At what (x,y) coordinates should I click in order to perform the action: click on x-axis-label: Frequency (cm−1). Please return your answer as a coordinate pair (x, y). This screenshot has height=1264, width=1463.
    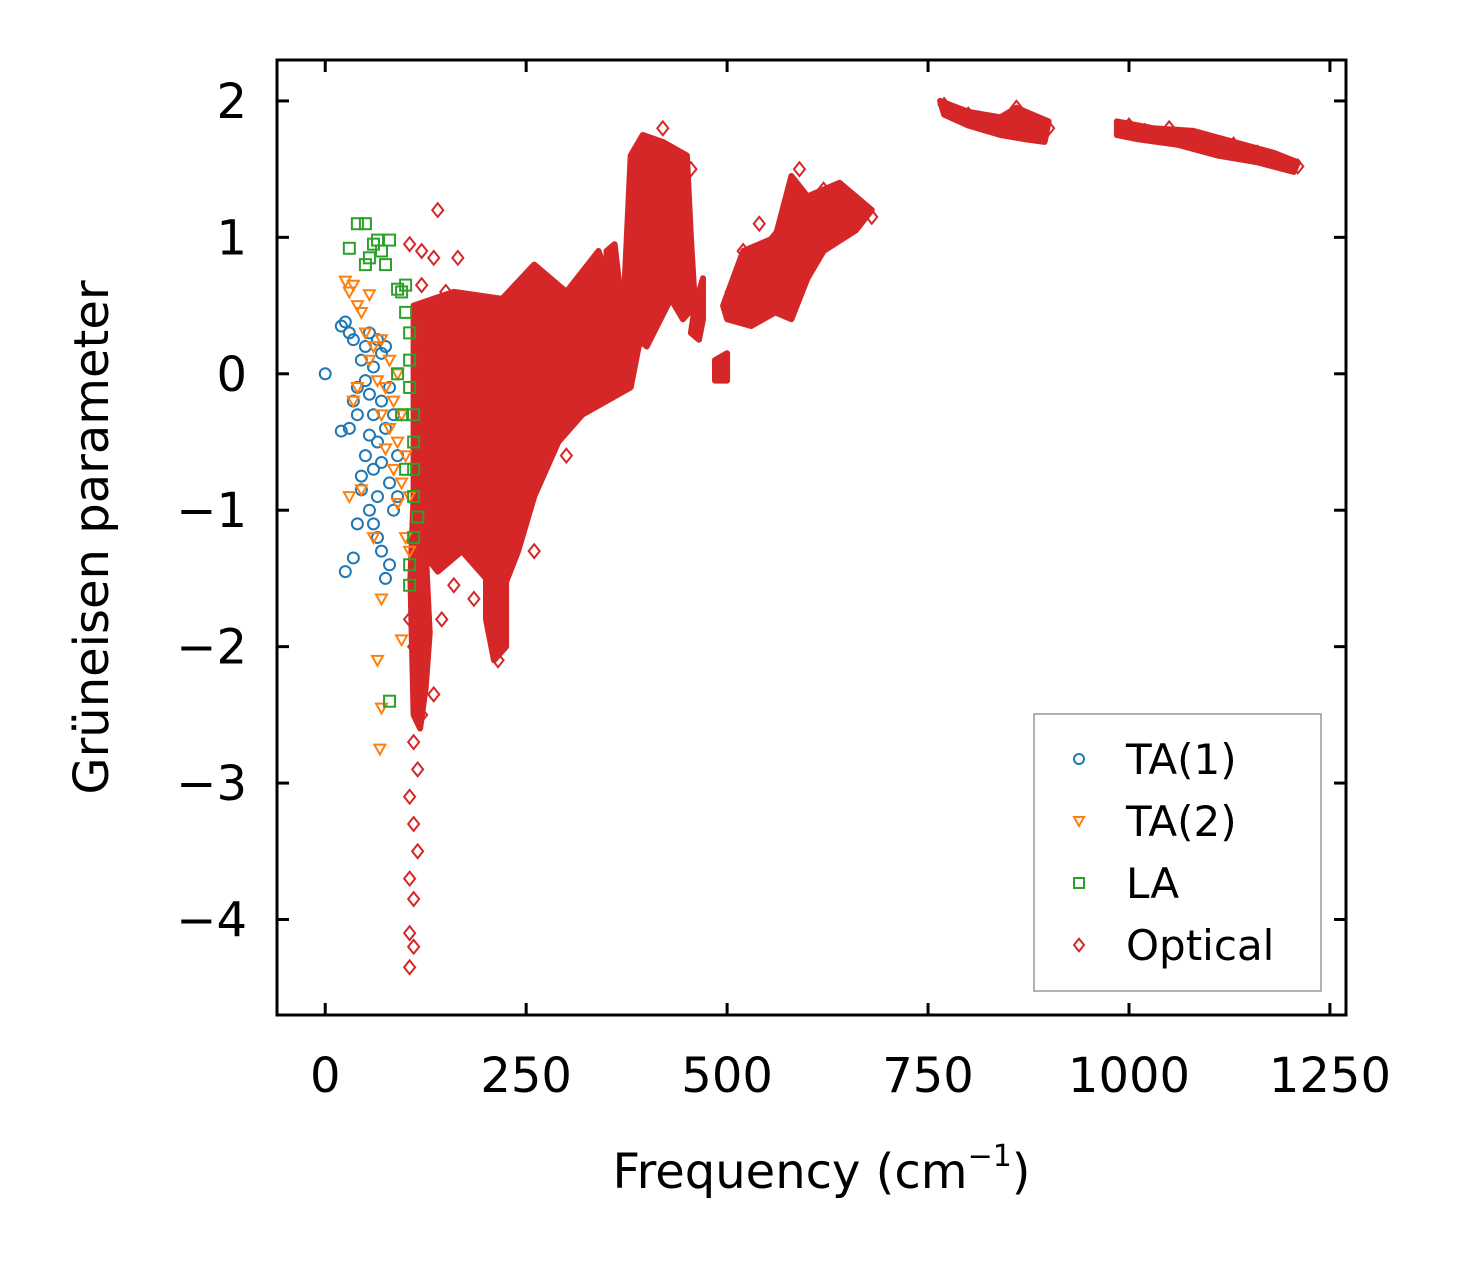
    Looking at the image, I should click on (821, 1169).